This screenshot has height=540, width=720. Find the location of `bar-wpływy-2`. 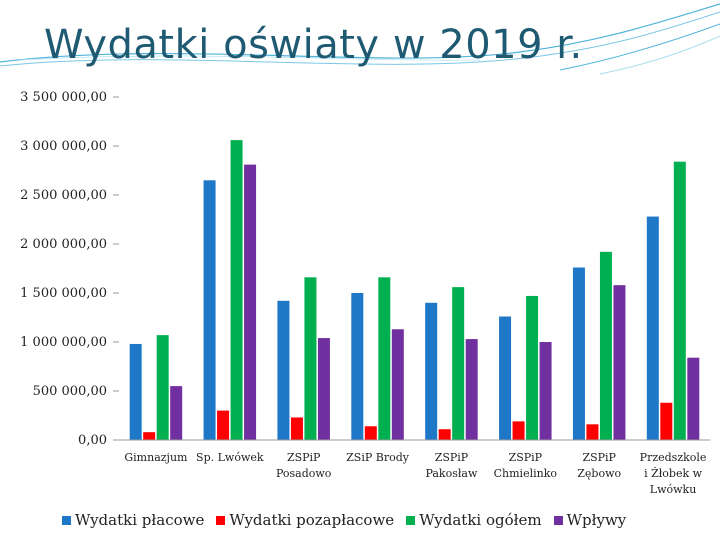

bar-wpływy-2 is located at coordinates (323, 389).